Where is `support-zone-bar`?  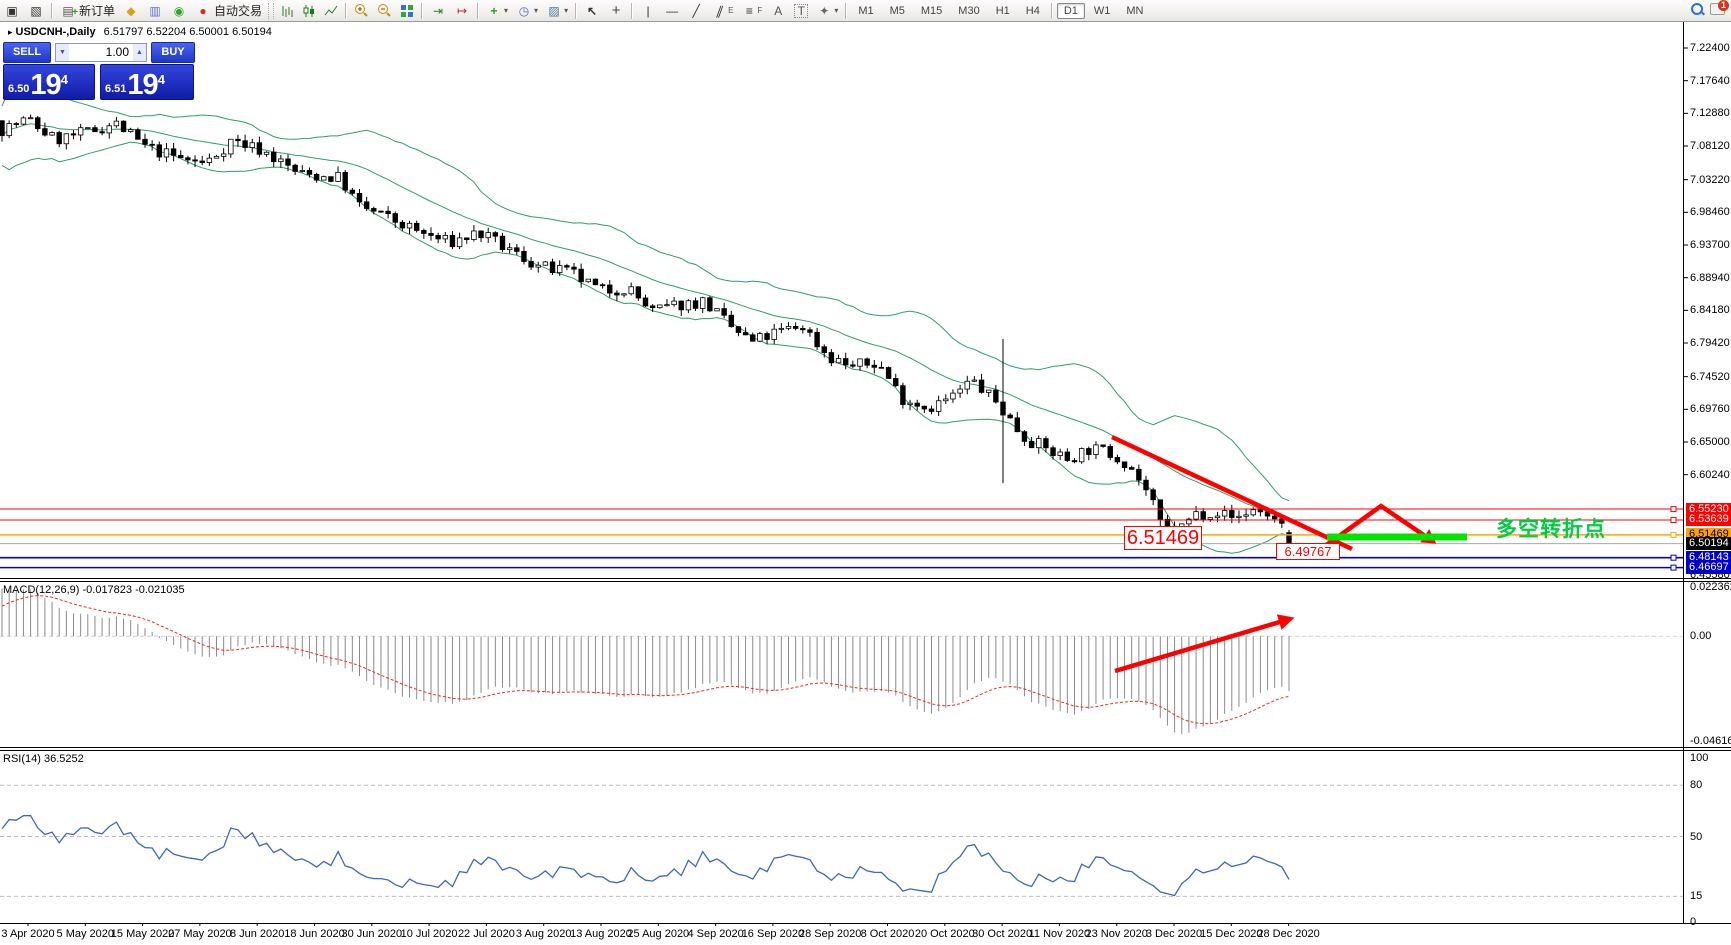
support-zone-bar is located at coordinates (1397, 537).